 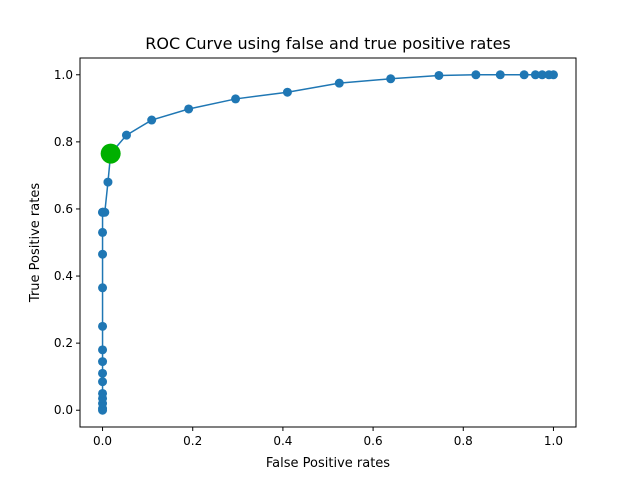 What do you see at coordinates (328, 463) in the screenshot?
I see `x-axis-label: False Positive rates` at bounding box center [328, 463].